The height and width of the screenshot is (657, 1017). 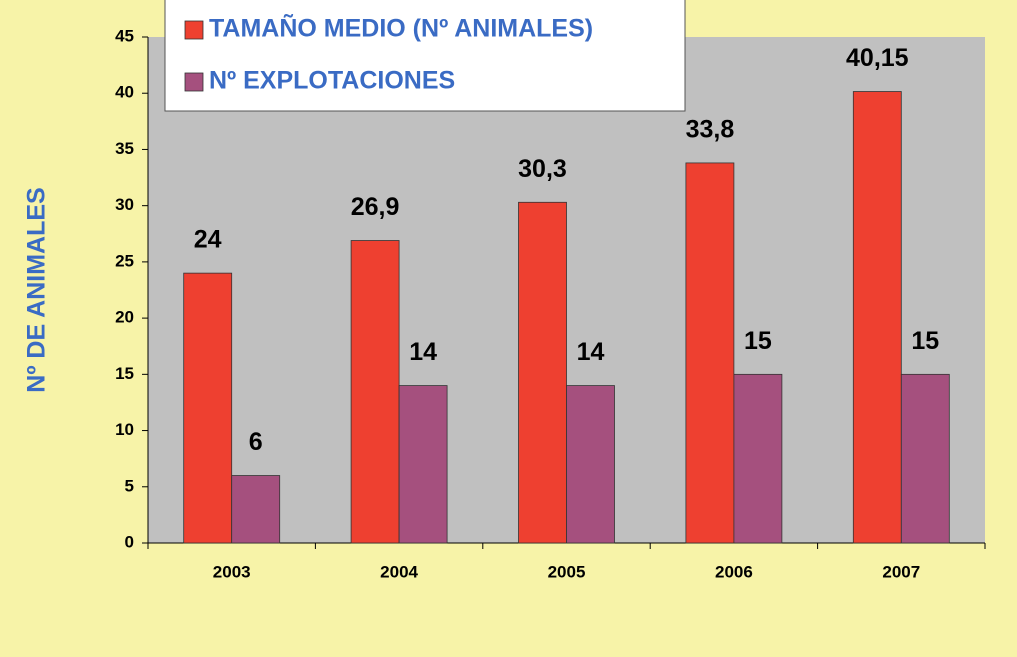 I want to click on y-tick-label: 10, so click(x=124, y=429).